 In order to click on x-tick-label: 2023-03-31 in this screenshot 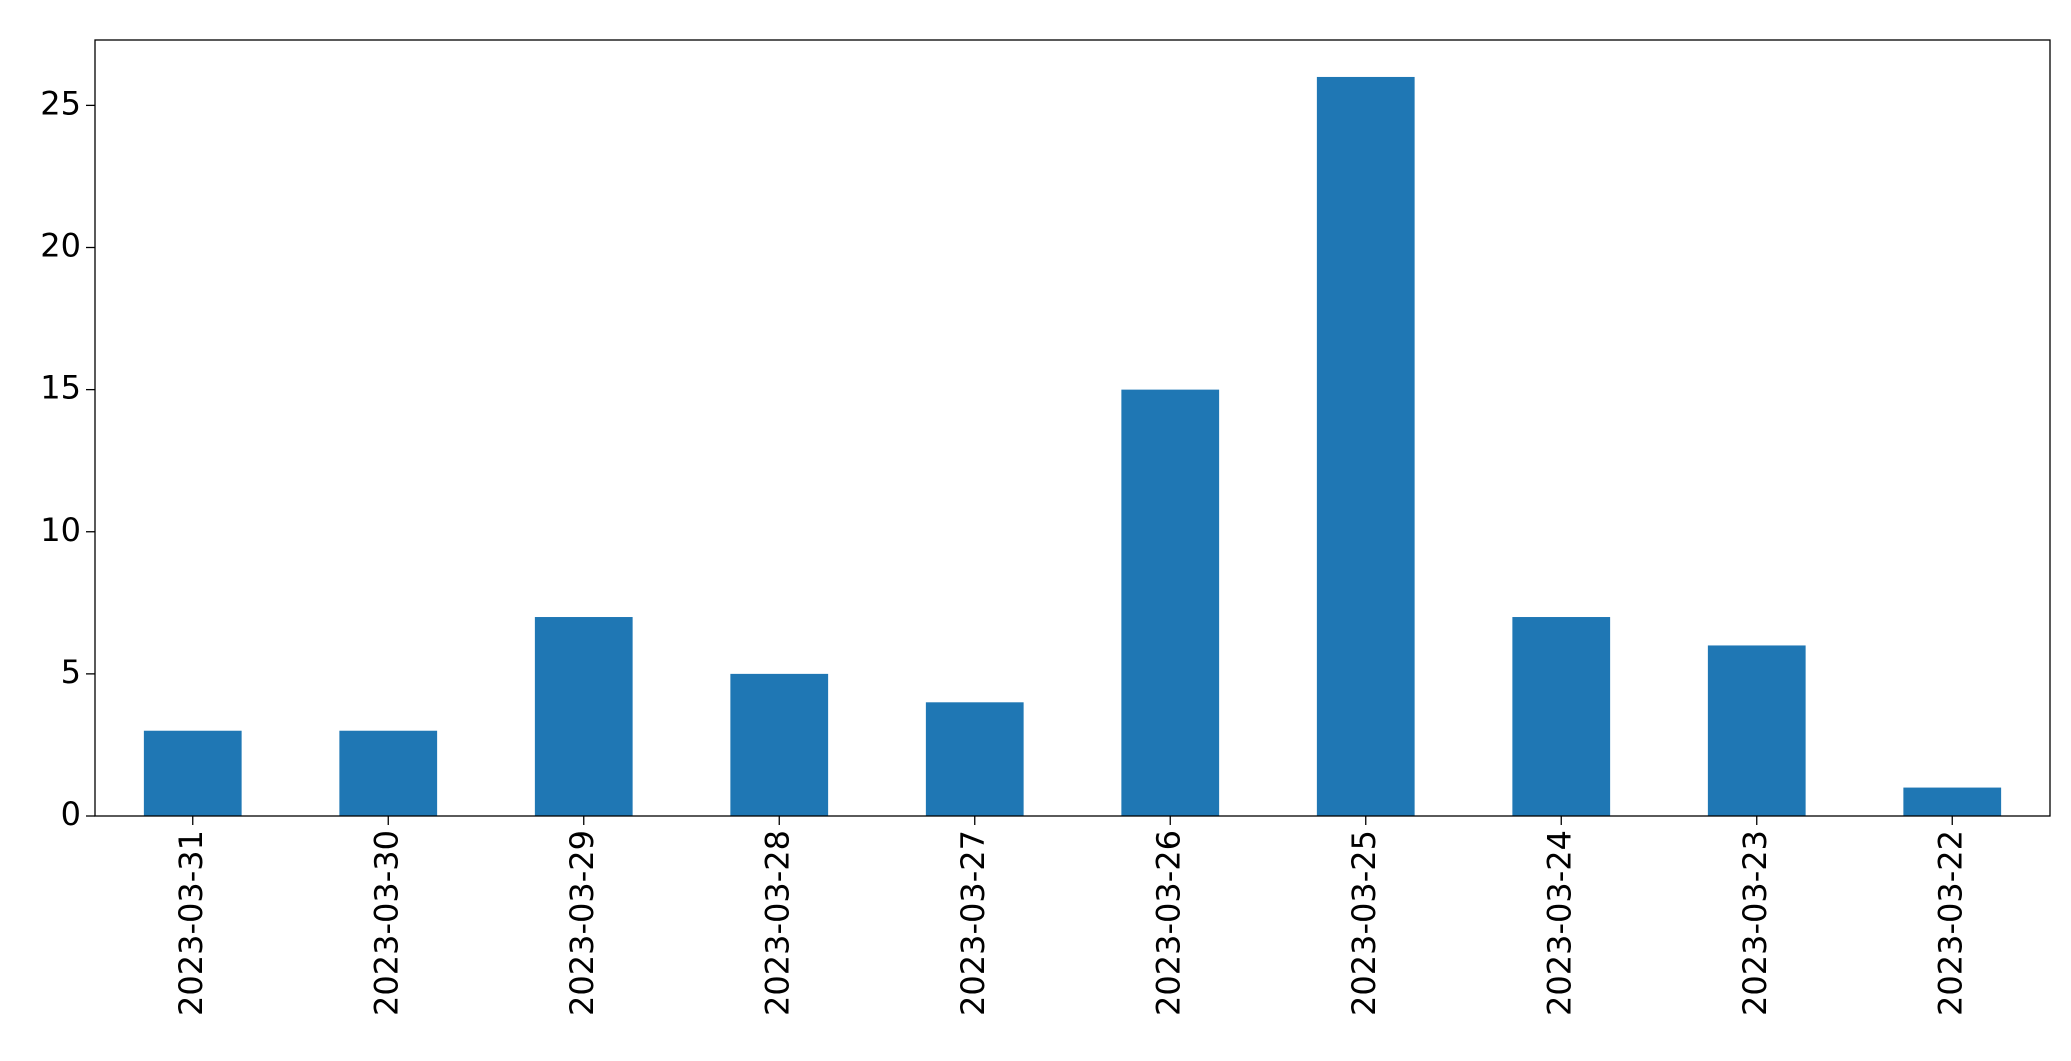, I will do `click(191, 923)`.